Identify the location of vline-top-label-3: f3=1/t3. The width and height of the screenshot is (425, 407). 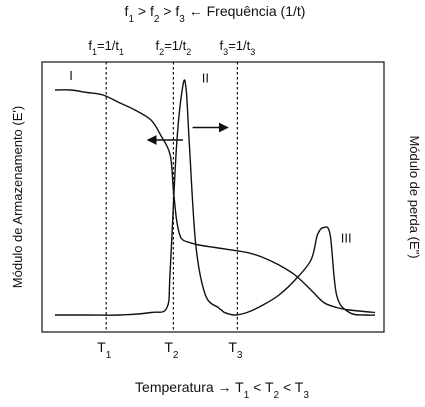
(238, 47).